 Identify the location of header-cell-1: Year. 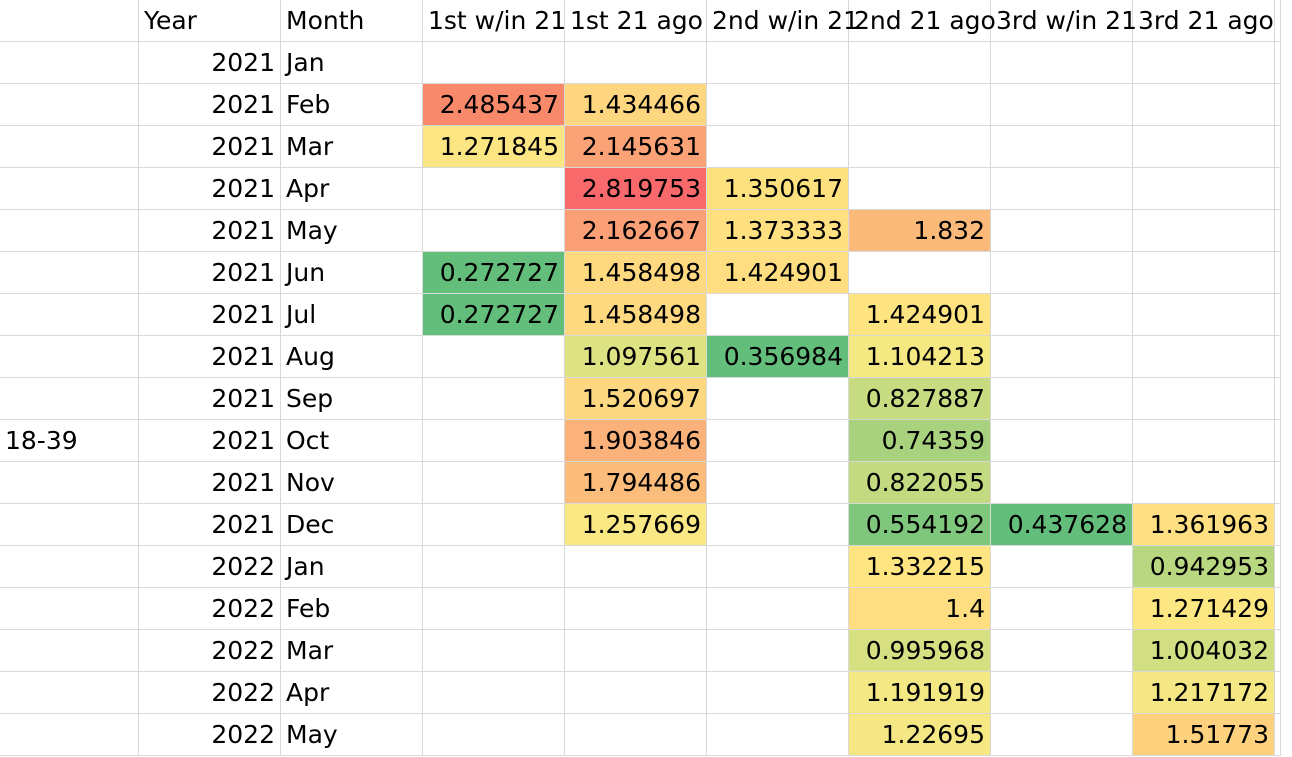
(210, 21).